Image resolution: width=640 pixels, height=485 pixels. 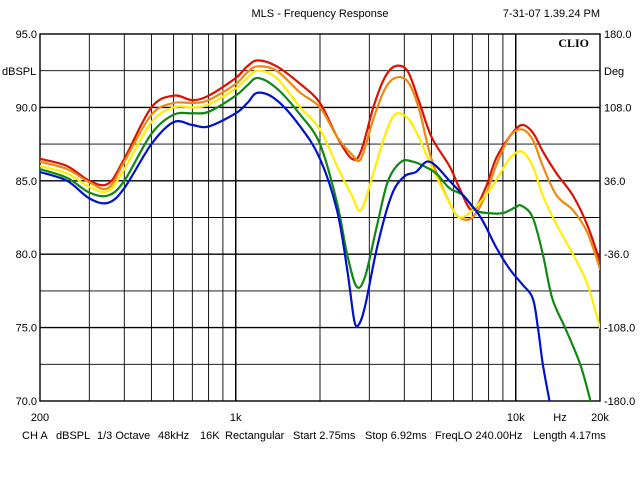 I want to click on y-tick-label: 90.0, so click(x=26, y=108).